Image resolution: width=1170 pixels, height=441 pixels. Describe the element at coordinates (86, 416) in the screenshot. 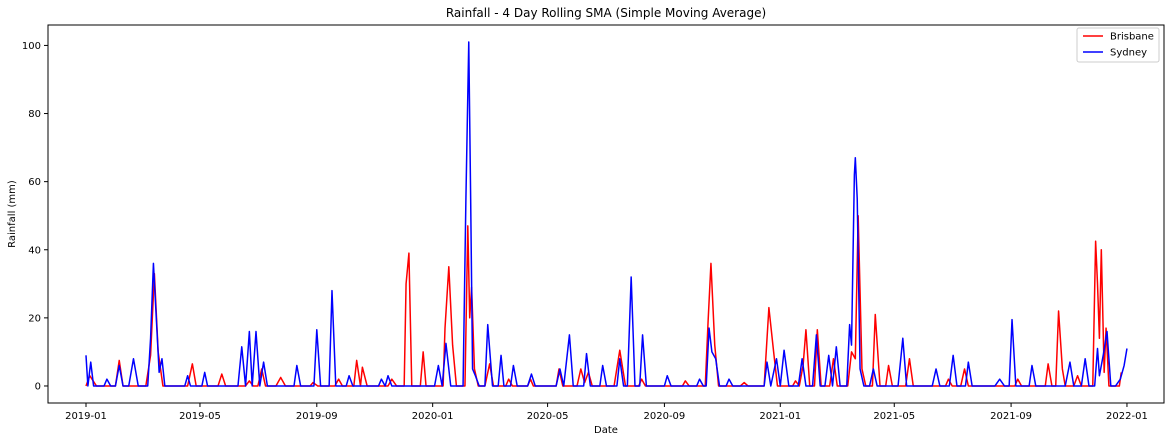

I see `x-tick-label: 2019-01` at that location.